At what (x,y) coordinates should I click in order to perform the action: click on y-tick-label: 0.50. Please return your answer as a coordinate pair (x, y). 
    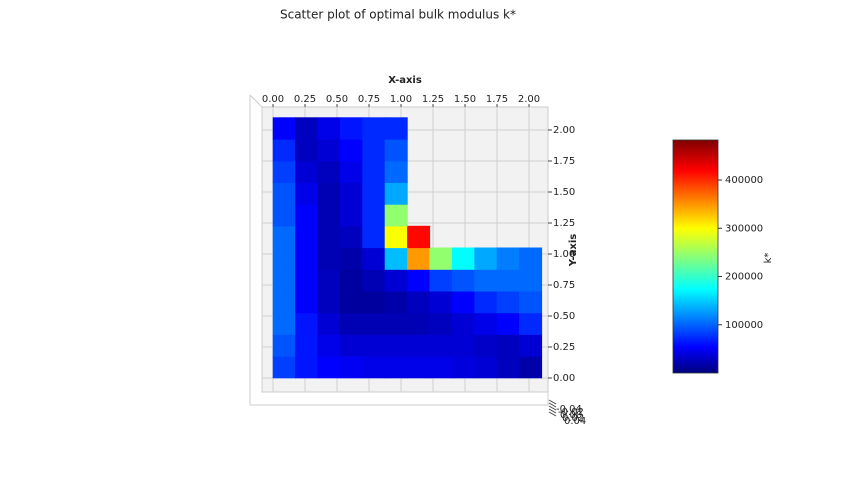
    Looking at the image, I should click on (564, 316).